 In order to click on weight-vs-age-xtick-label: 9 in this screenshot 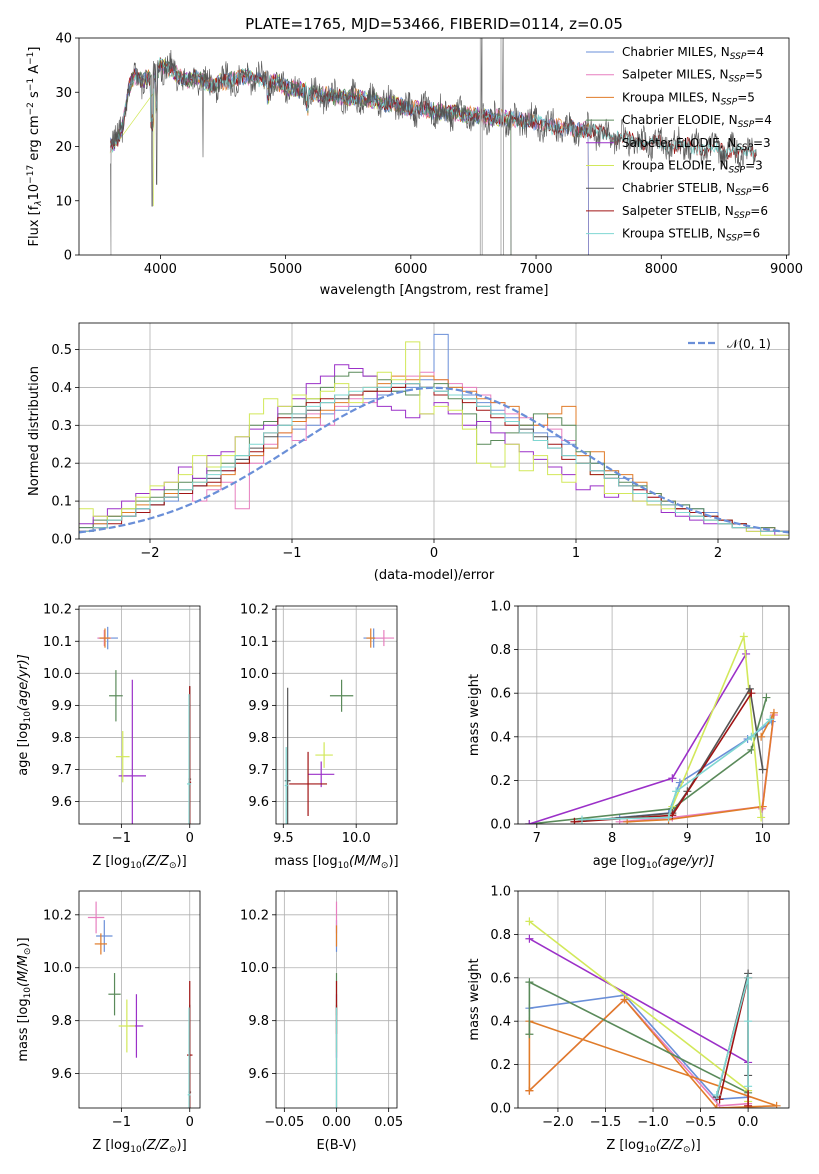, I will do `click(687, 838)`.